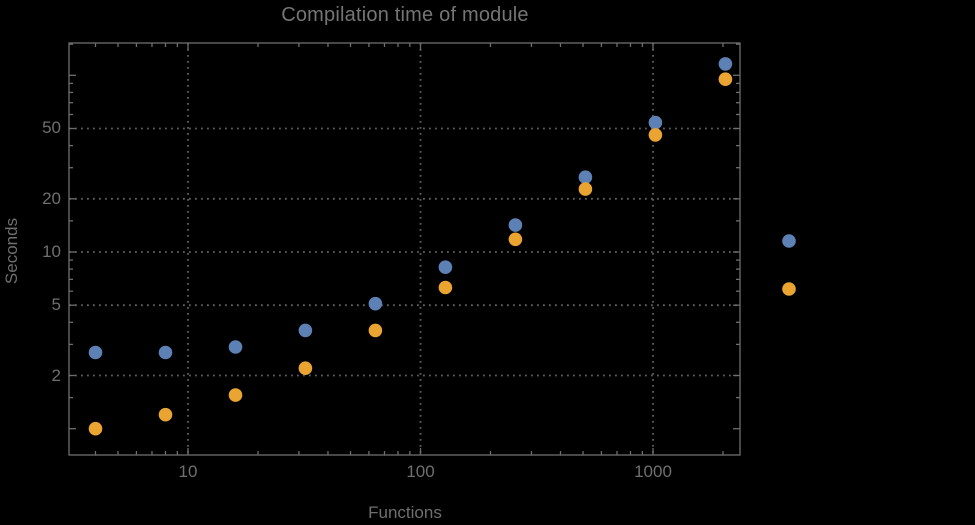 Image resolution: width=975 pixels, height=525 pixels. I want to click on x-tick-label-10: 10, so click(188, 471).